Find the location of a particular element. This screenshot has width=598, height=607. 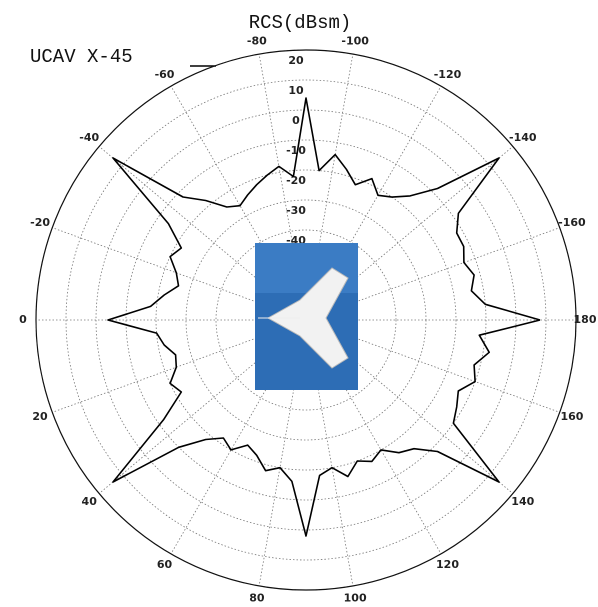

theta-tick-label: 180 is located at coordinates (585, 319).